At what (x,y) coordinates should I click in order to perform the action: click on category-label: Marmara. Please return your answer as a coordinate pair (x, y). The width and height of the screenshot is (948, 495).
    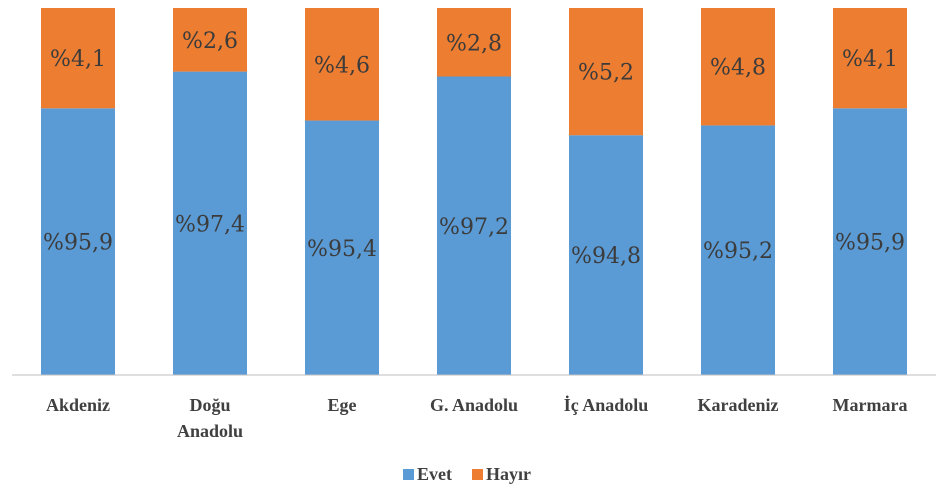
    Looking at the image, I should click on (870, 405).